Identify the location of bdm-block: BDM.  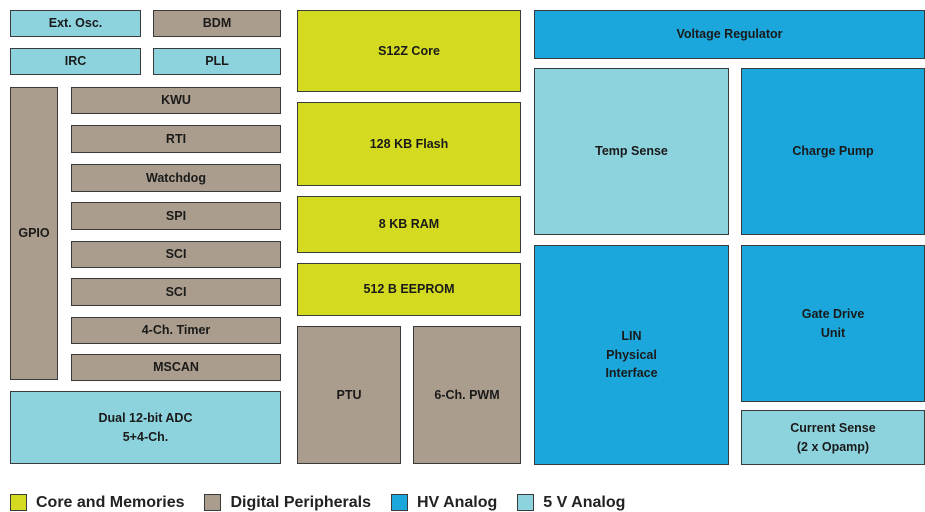
(217, 23).